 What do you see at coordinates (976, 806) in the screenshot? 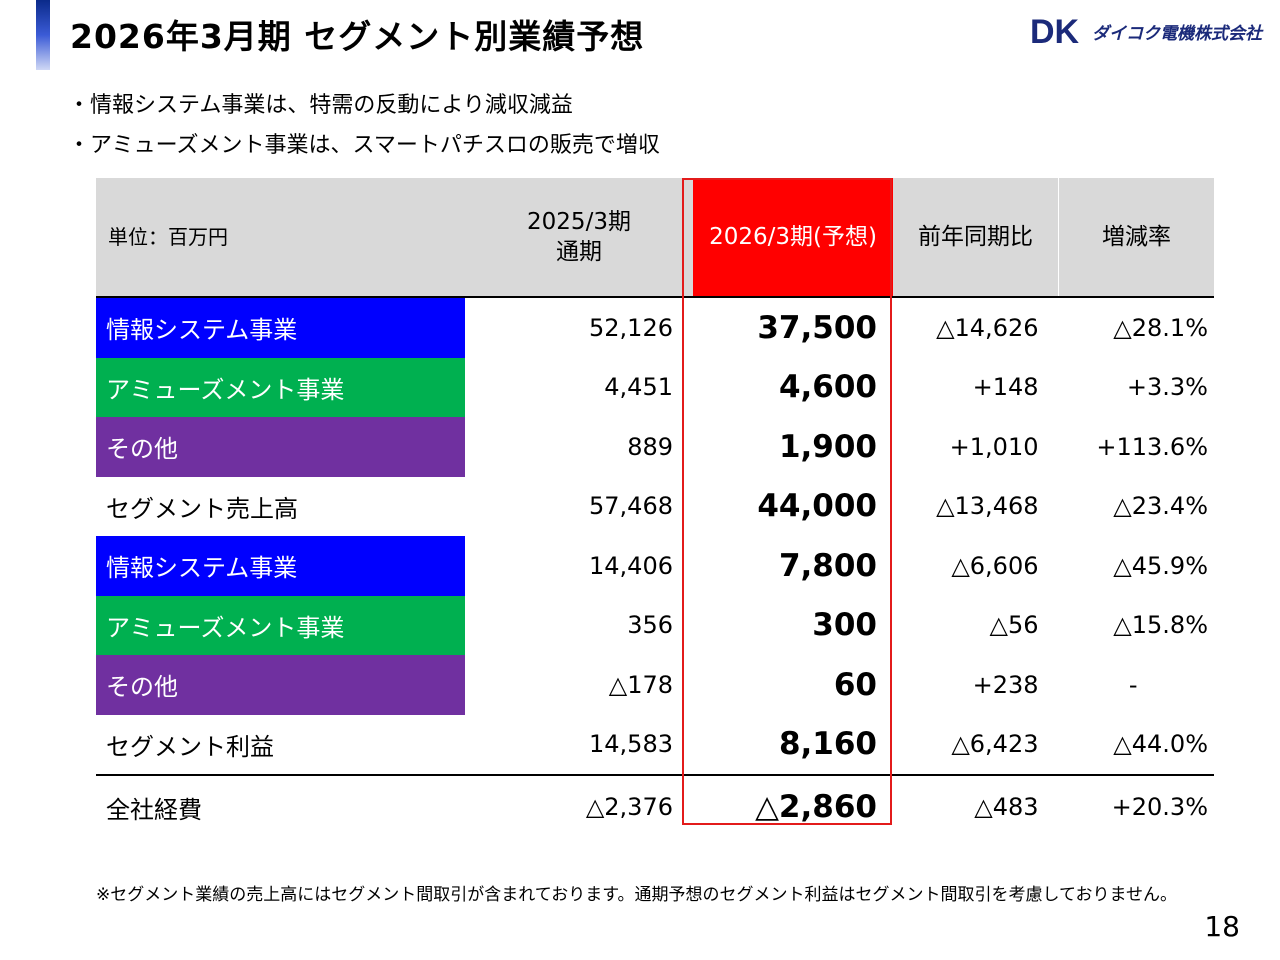
I see `cell-yoy: △483` at bounding box center [976, 806].